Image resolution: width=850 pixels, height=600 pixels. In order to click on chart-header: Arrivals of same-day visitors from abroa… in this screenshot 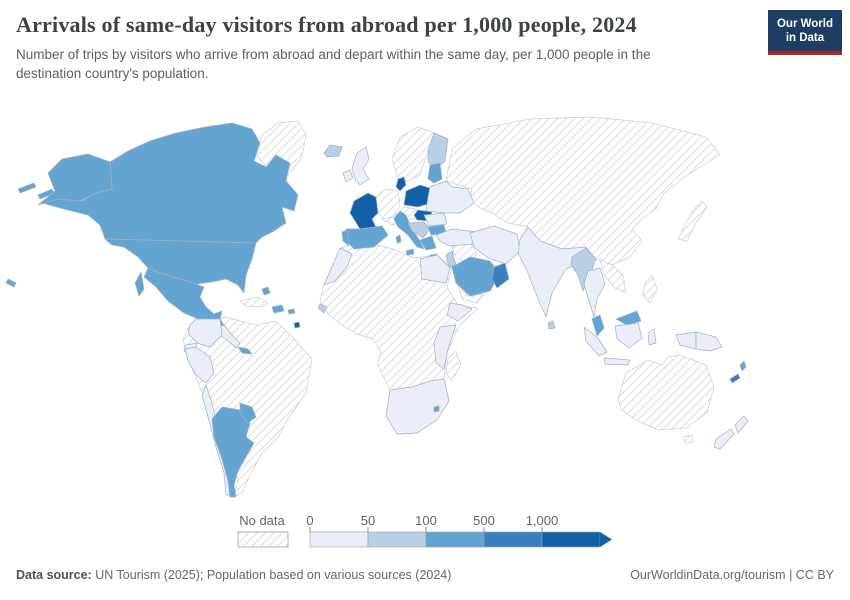, I will do `click(391, 48)`.